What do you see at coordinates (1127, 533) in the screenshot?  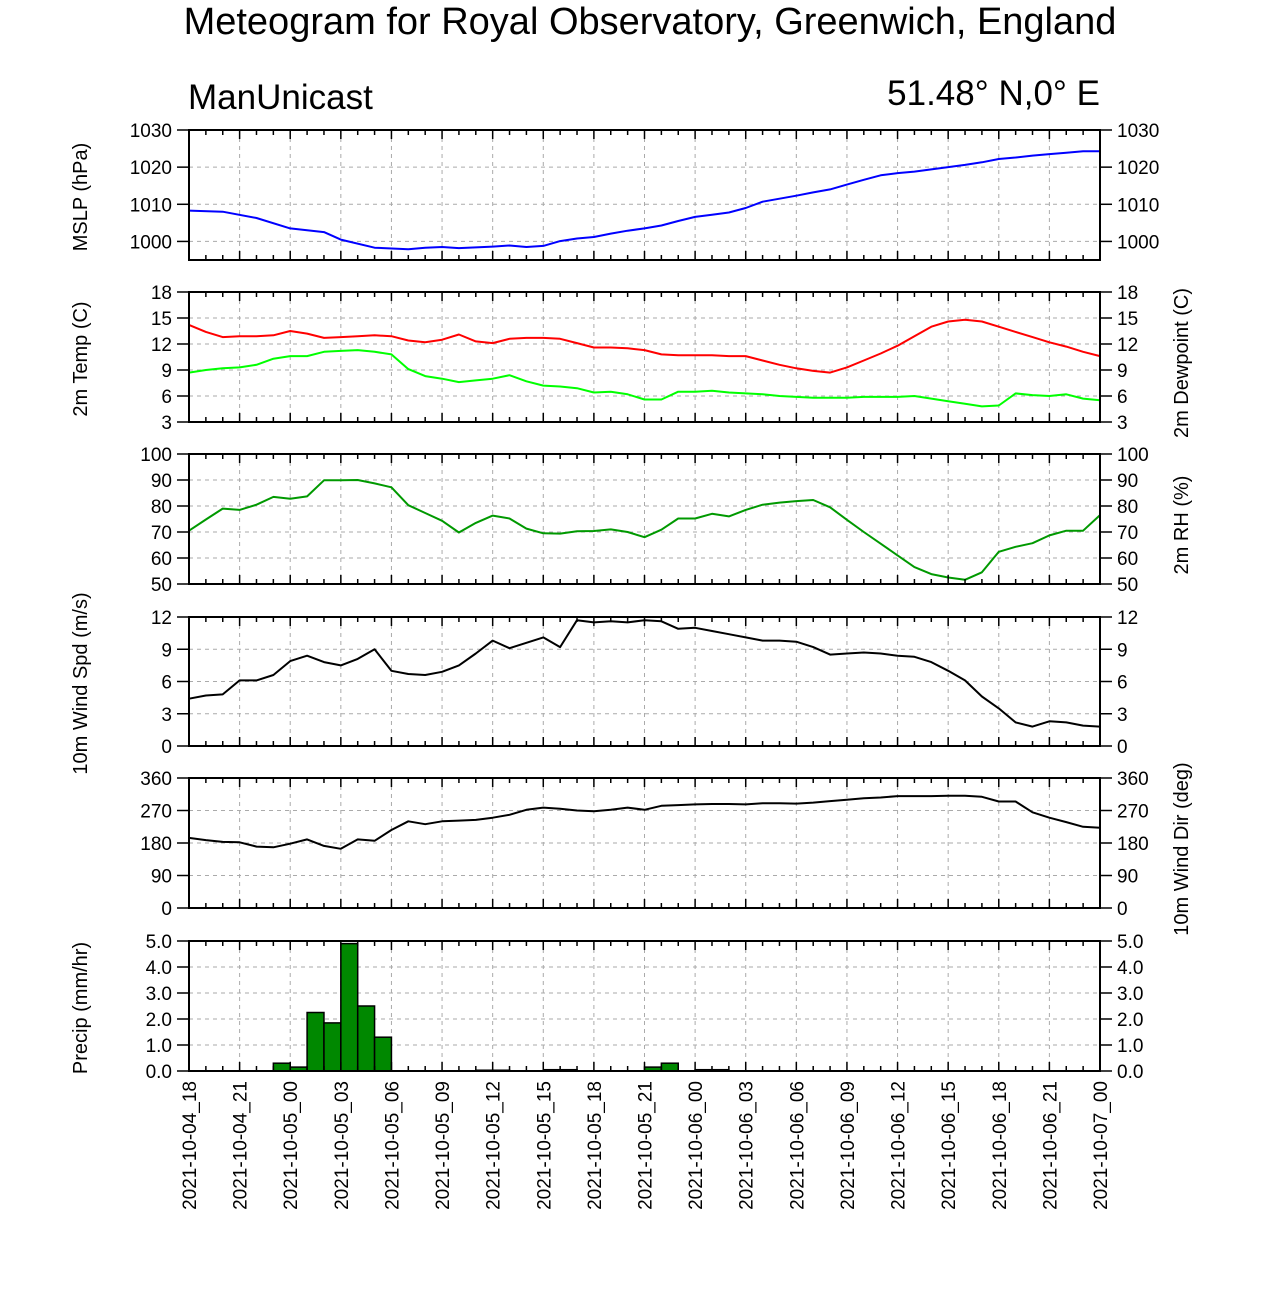 I see `y-tick-label-right: 70` at bounding box center [1127, 533].